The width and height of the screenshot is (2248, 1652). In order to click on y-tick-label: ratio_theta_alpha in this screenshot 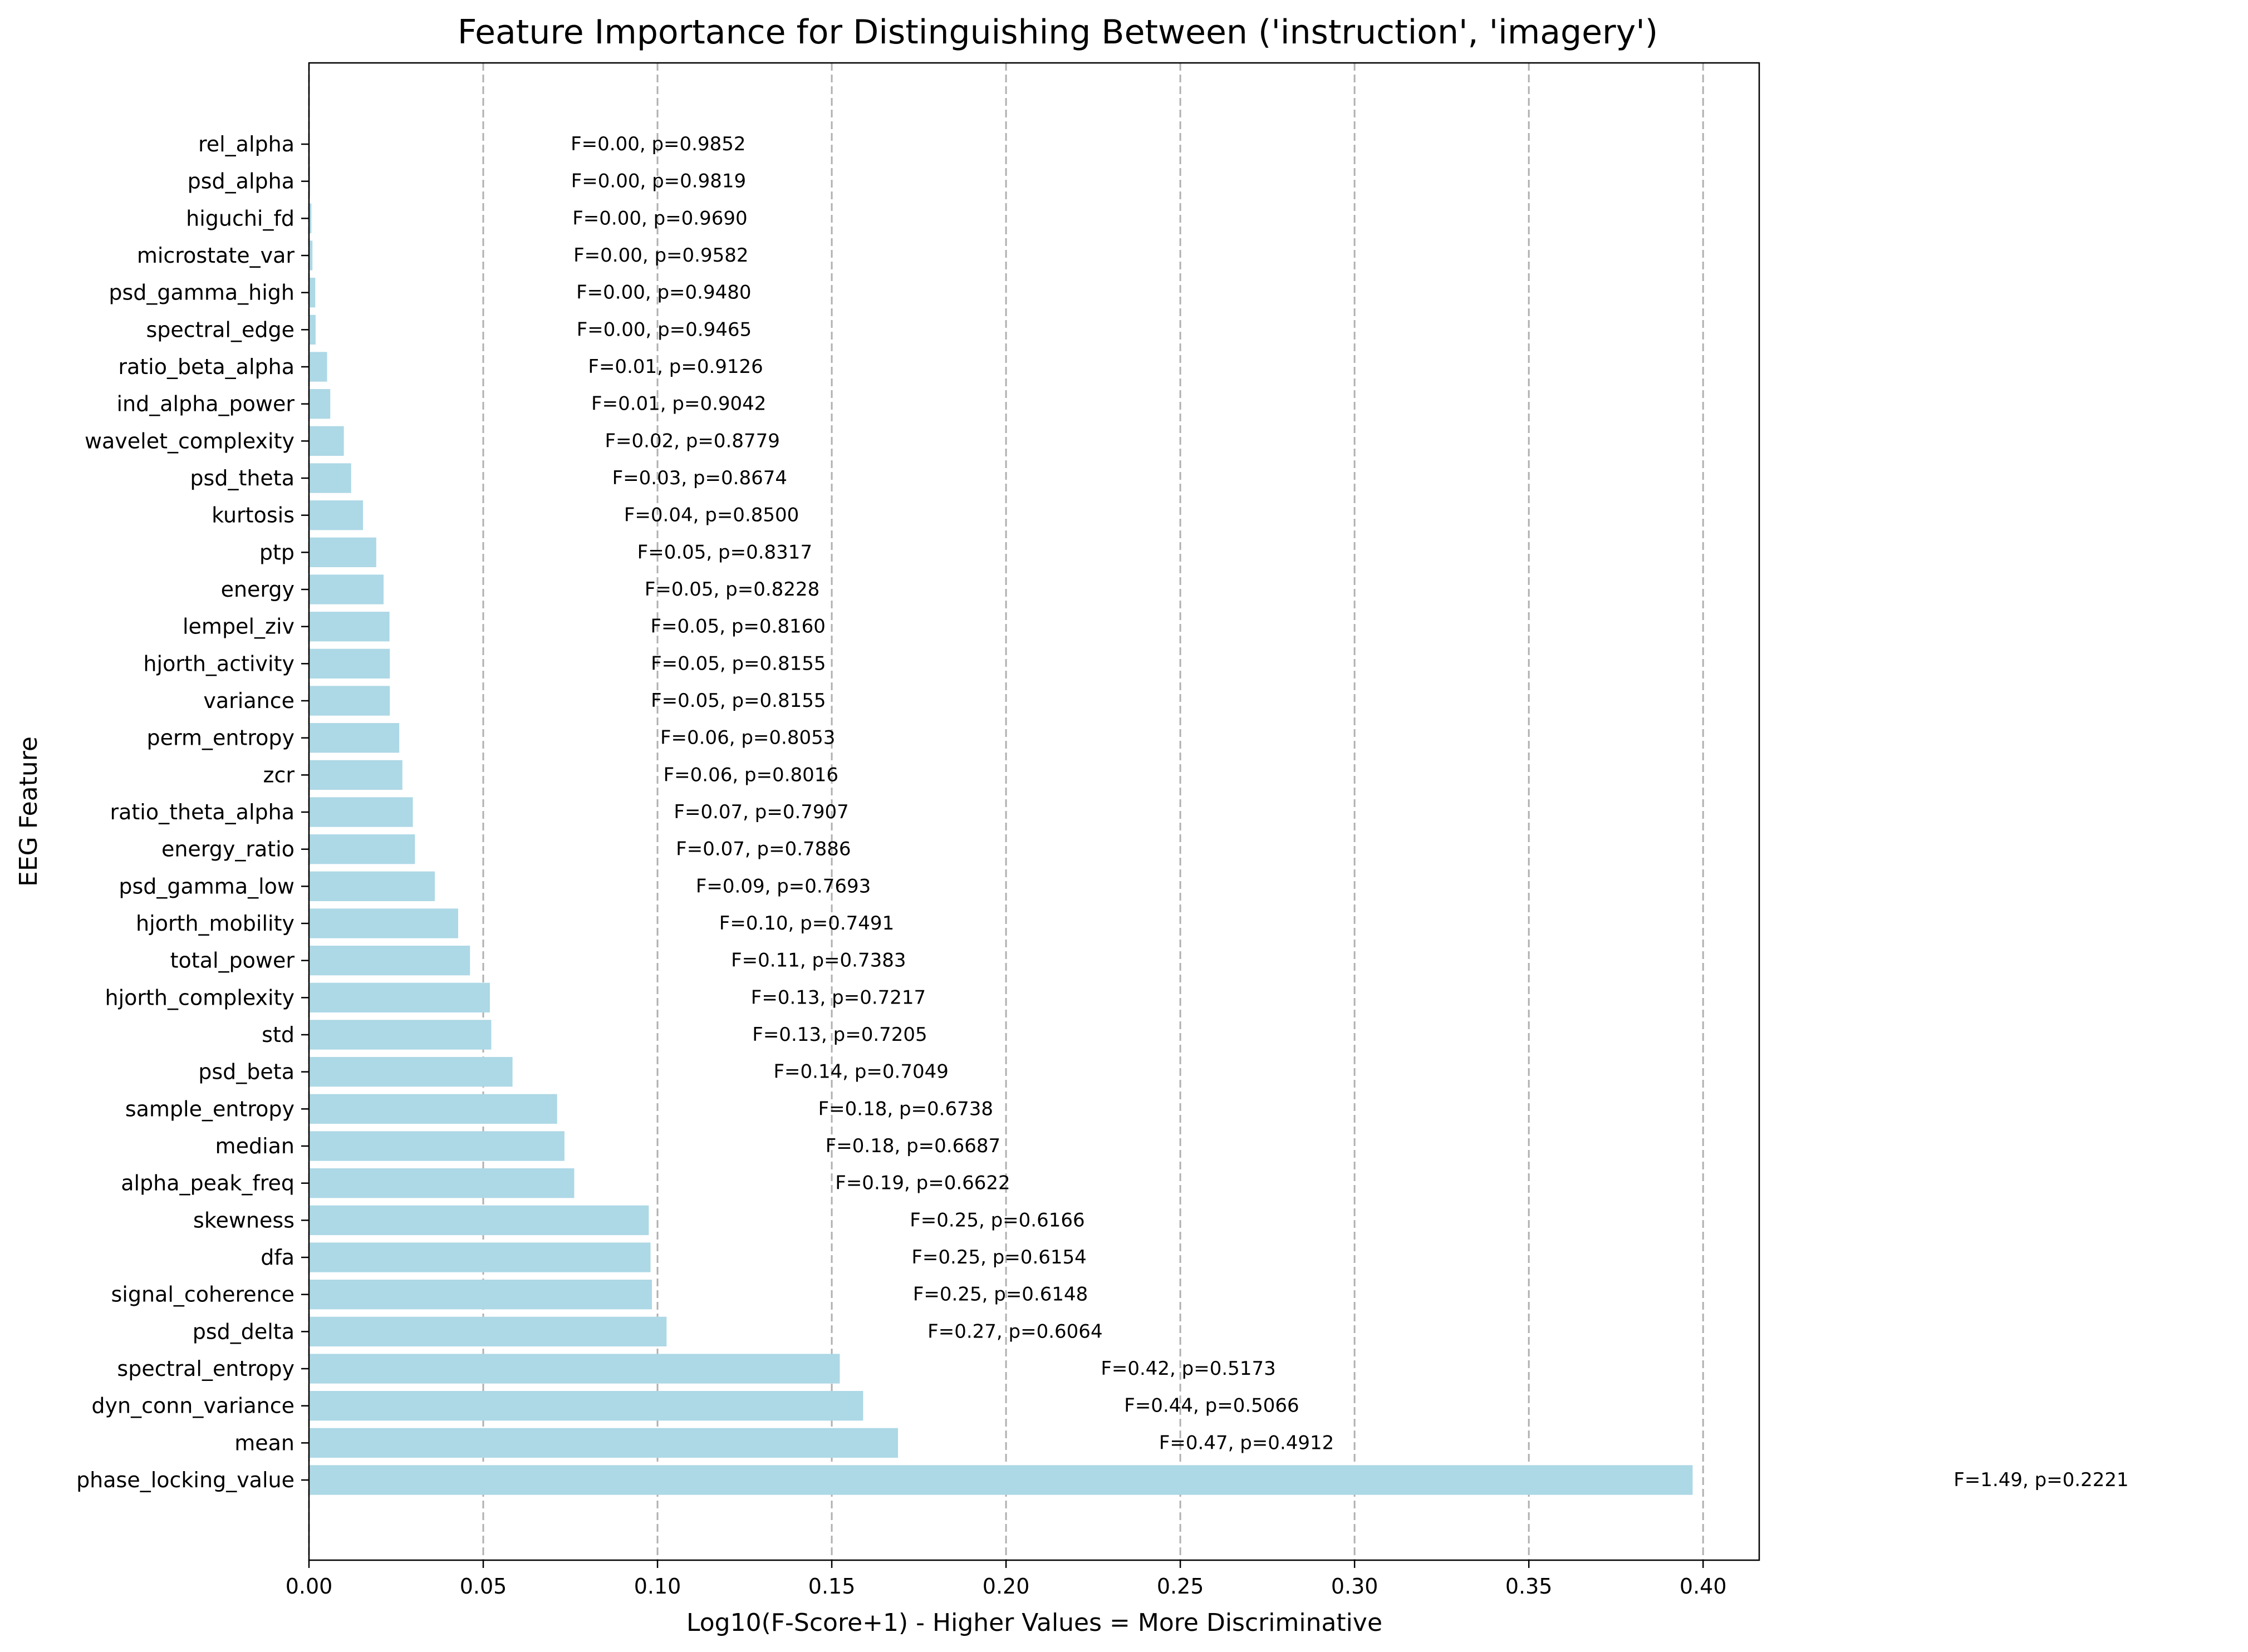, I will do `click(202, 812)`.